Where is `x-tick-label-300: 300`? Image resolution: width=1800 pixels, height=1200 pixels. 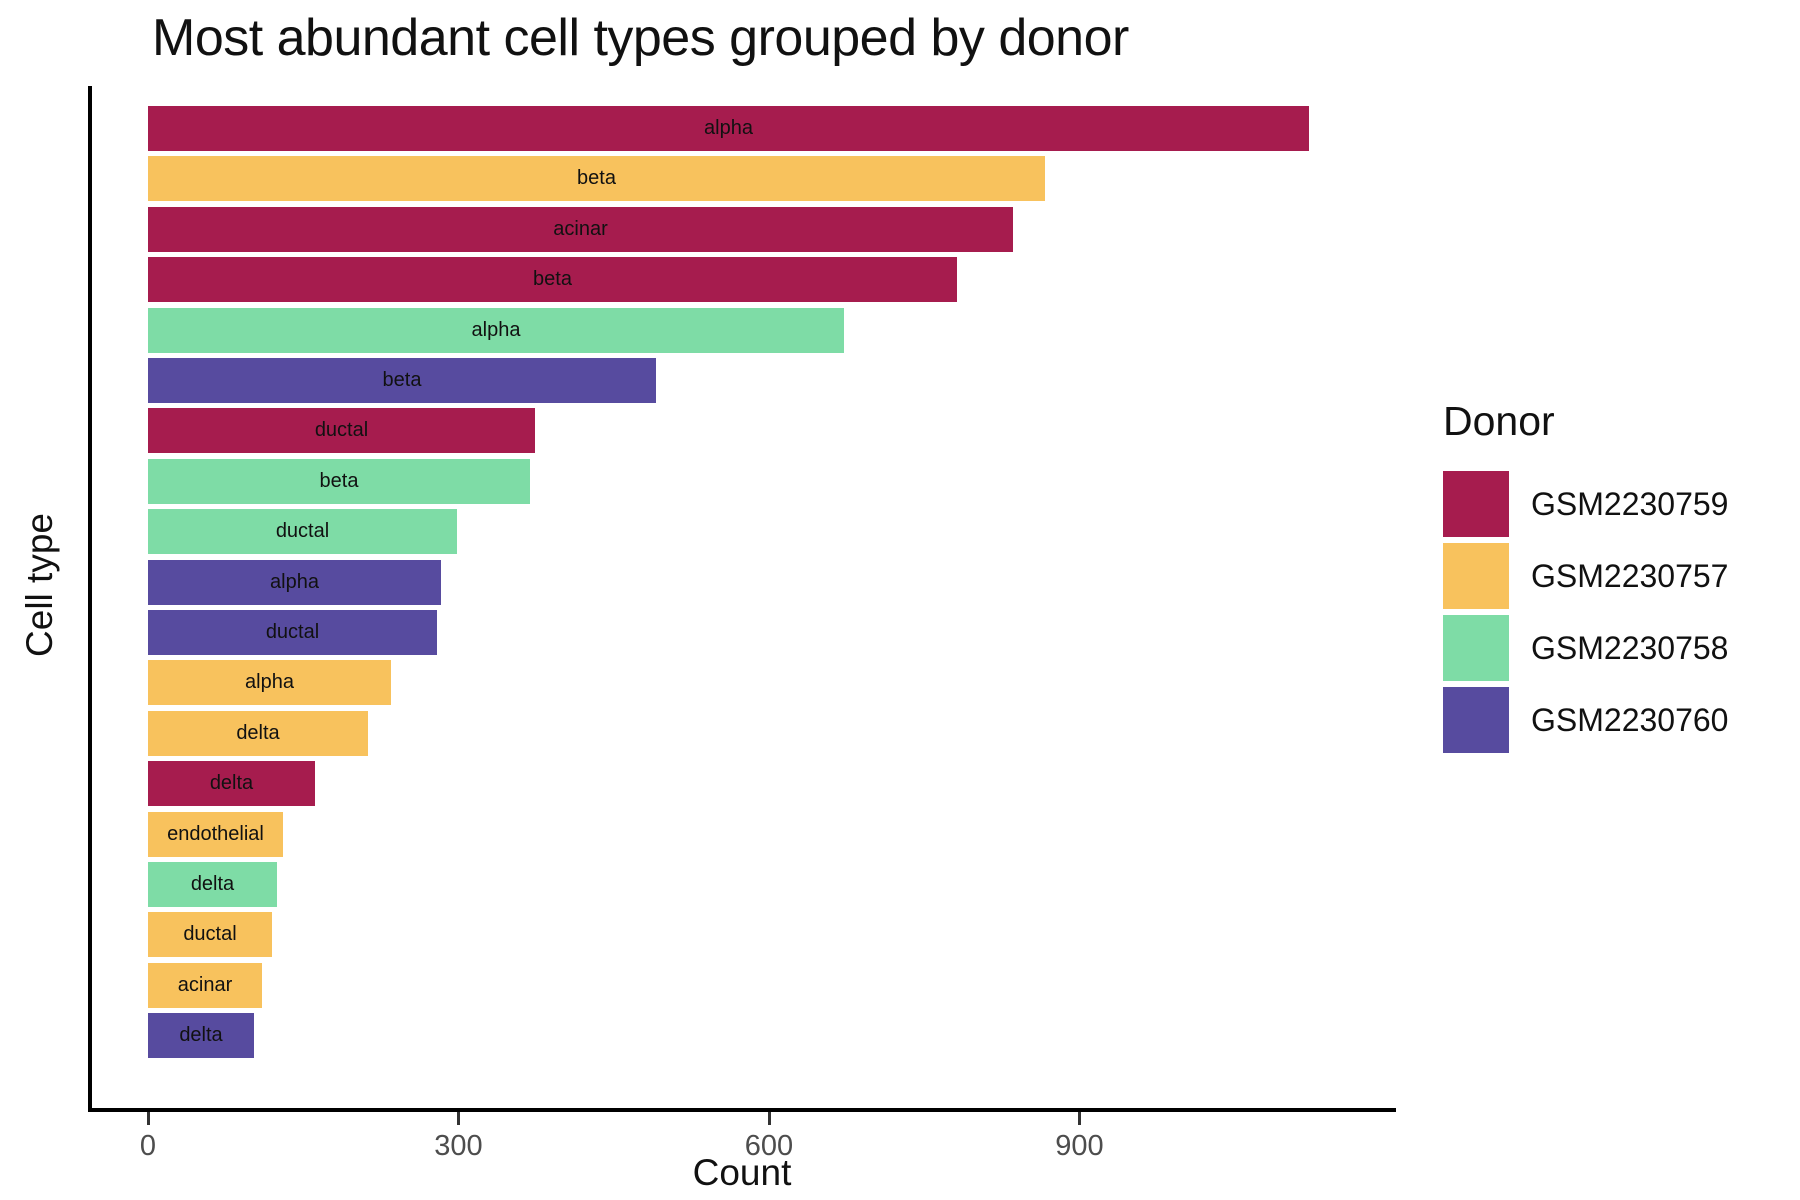
x-tick-label-300: 300 is located at coordinates (458, 1146).